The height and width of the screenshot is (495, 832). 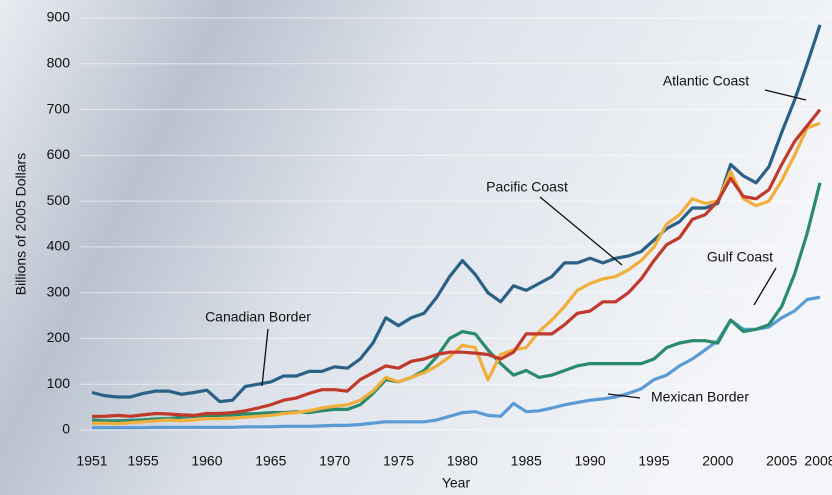 What do you see at coordinates (59, 291) in the screenshot?
I see `y-tick-label: 300` at bounding box center [59, 291].